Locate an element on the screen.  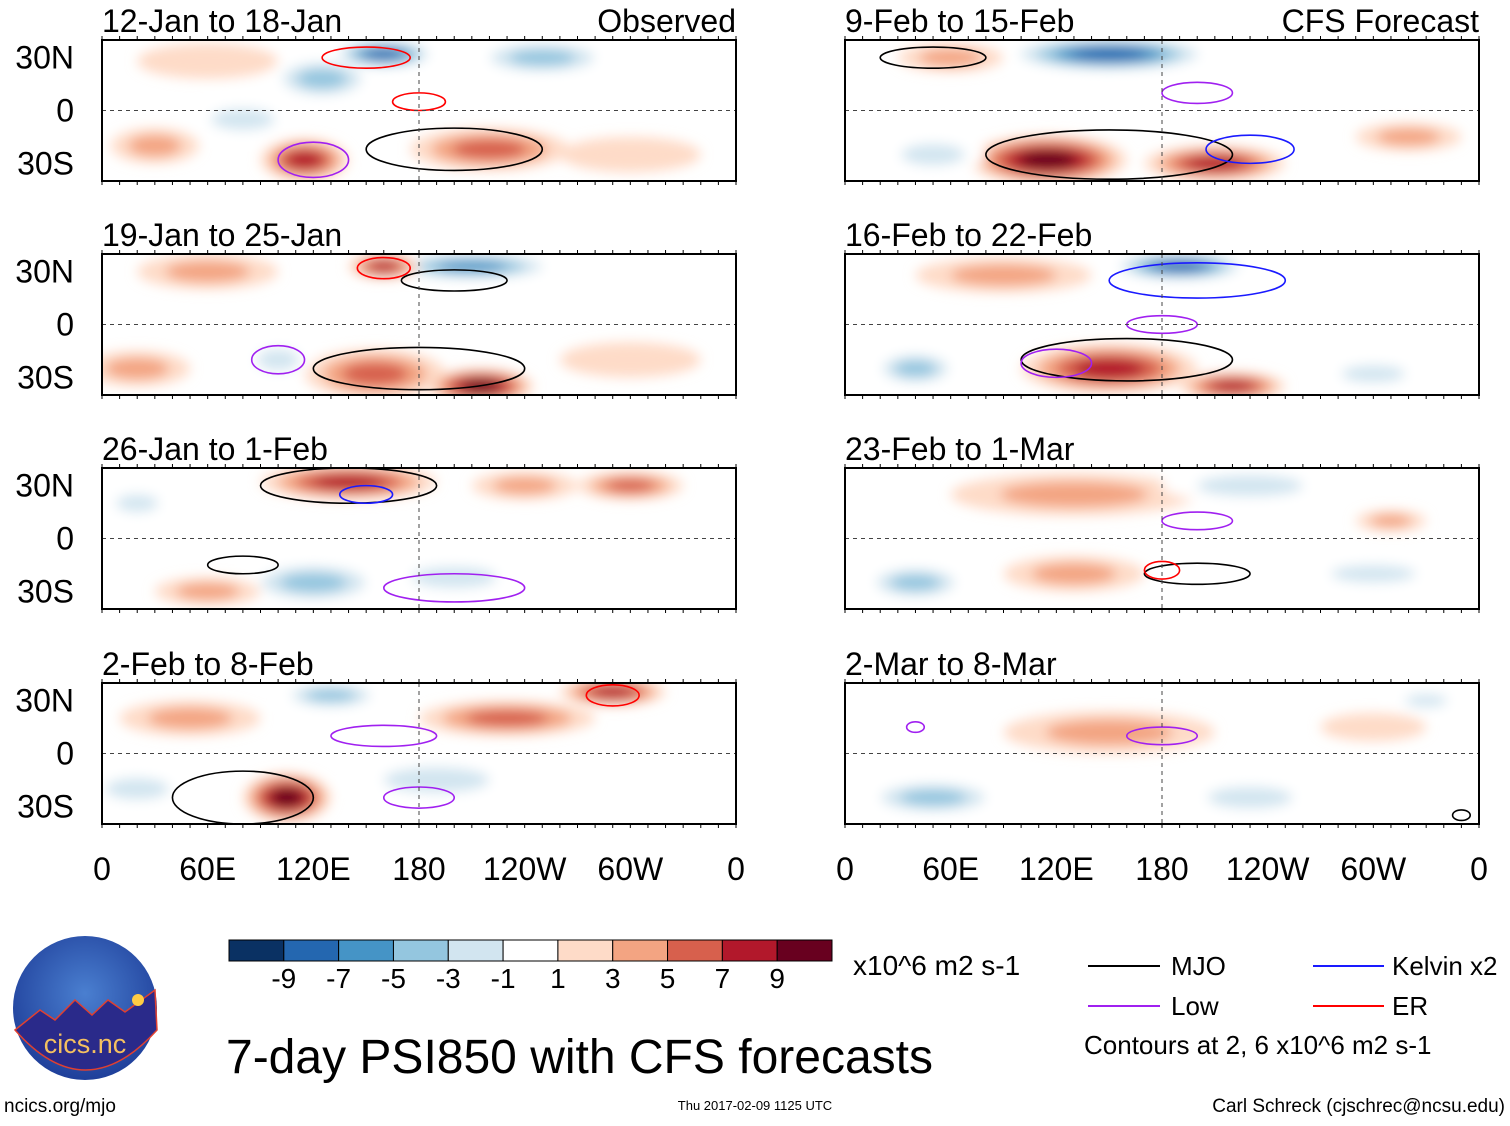
legend-label-er: ER is located at coordinates (1410, 1006).